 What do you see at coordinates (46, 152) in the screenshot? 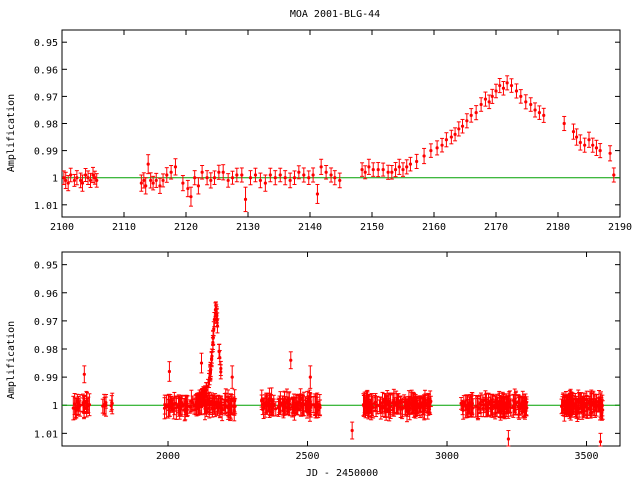
I see `y-tick-label: 0.99` at bounding box center [46, 152].